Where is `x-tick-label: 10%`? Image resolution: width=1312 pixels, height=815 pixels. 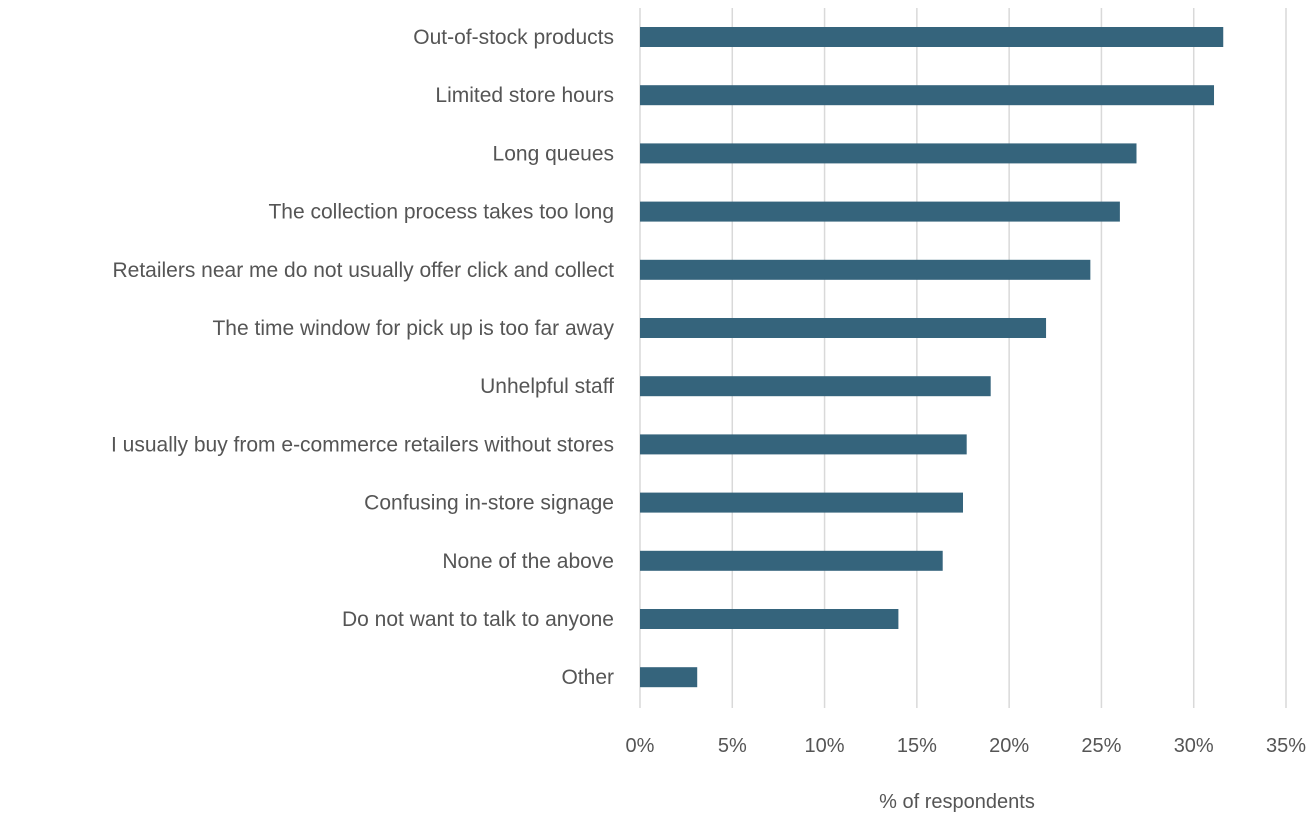
x-tick-label: 10% is located at coordinates (825, 746).